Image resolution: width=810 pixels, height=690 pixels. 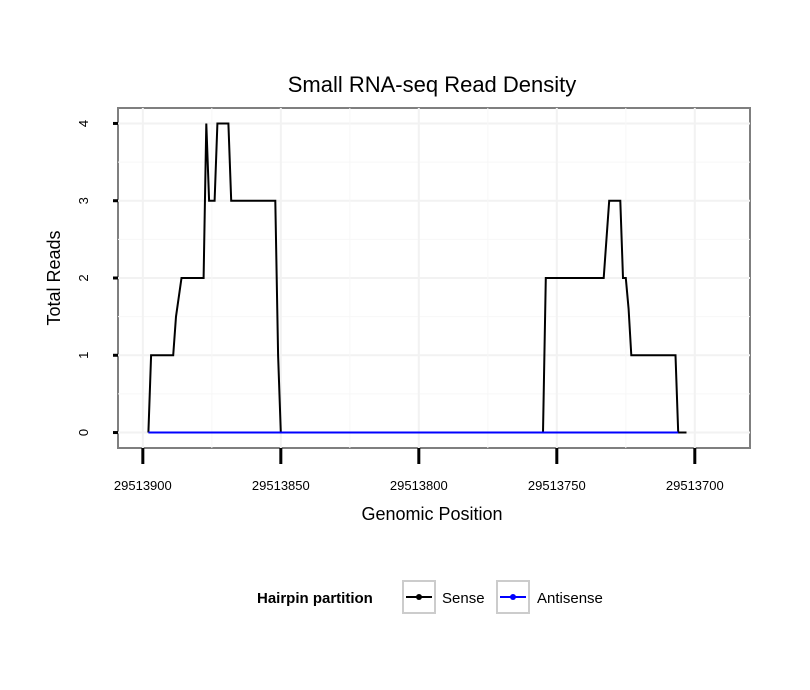 I want to click on y-axis: 0 1 2 3 4, so click(x=97, y=278).